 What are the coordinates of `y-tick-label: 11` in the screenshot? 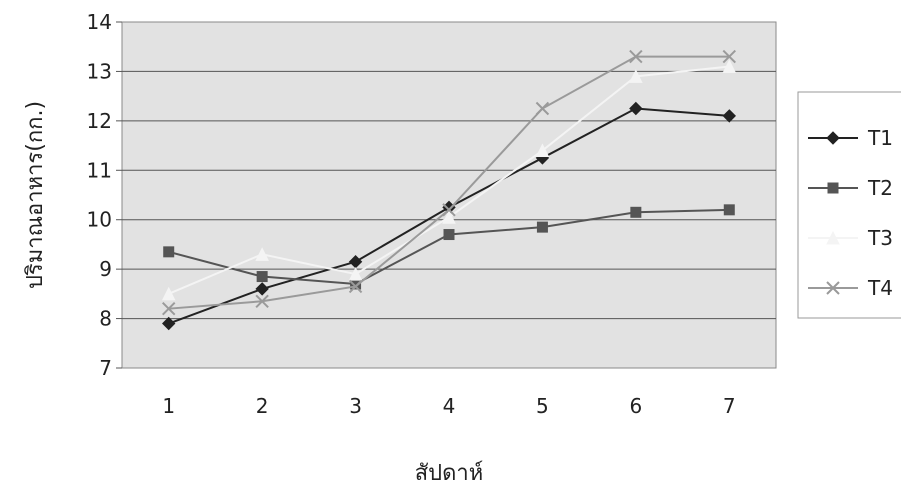 It's located at (99, 170).